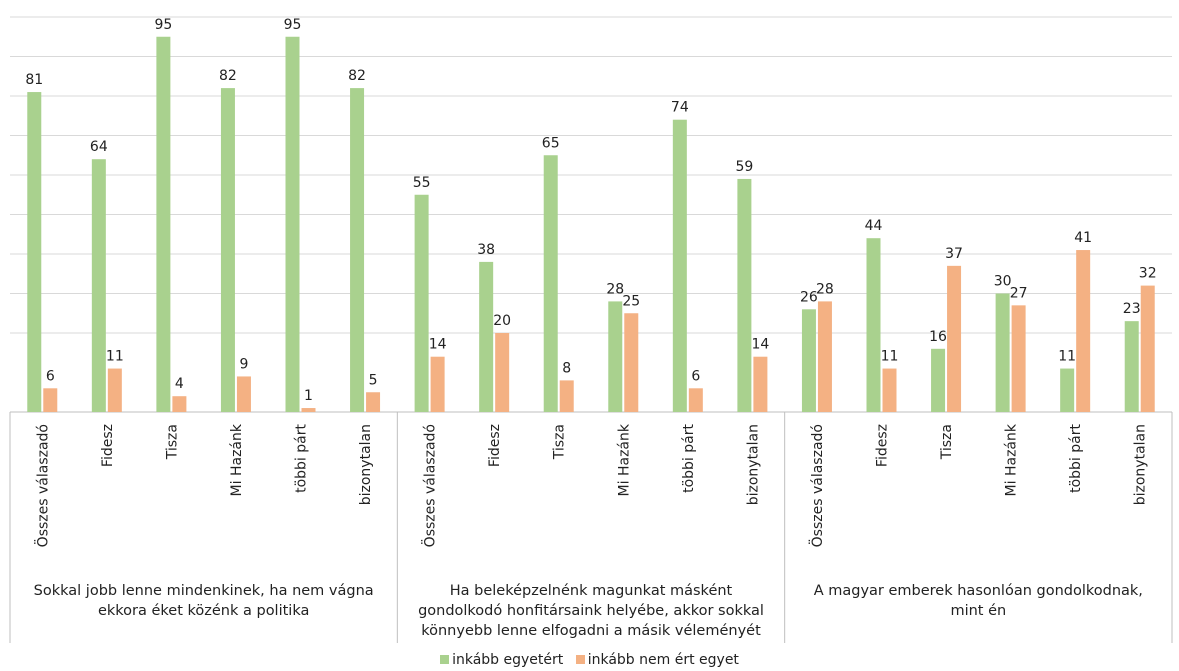  Describe the element at coordinates (680, 108) in the screenshot. I see `data-label: 74` at that location.